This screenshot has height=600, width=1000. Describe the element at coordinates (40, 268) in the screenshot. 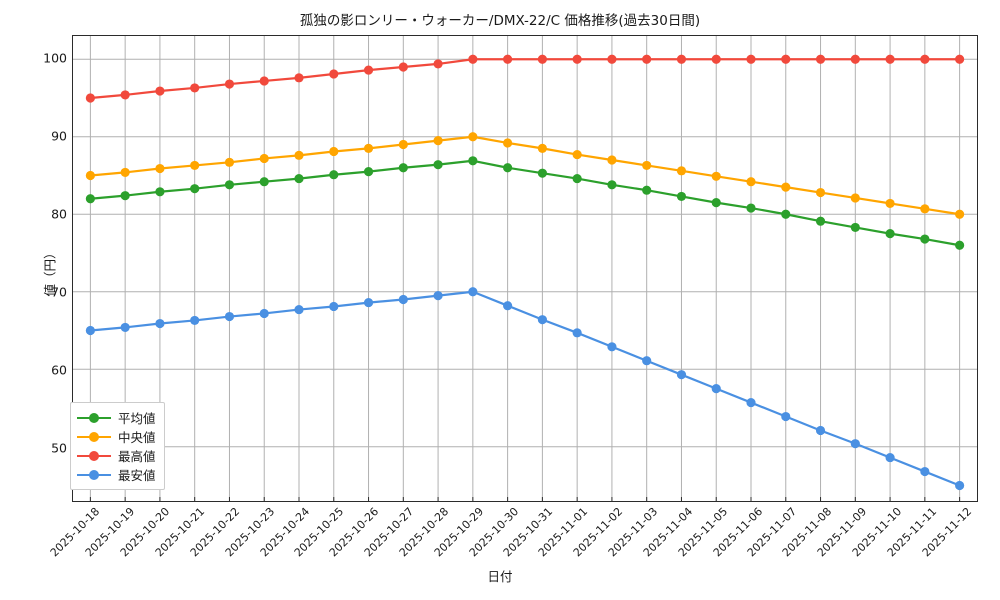

I see `y-axis-tick-labels: 値（円） 50 60 70 80 90 100` at that location.